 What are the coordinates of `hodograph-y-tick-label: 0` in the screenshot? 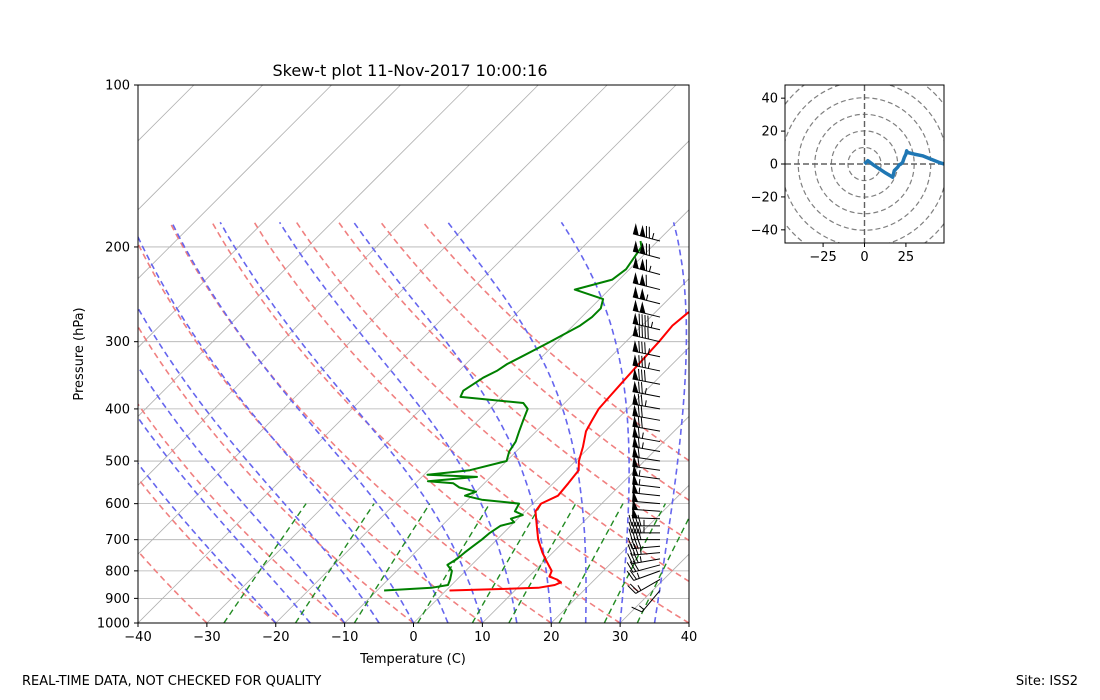 It's located at (774, 165).